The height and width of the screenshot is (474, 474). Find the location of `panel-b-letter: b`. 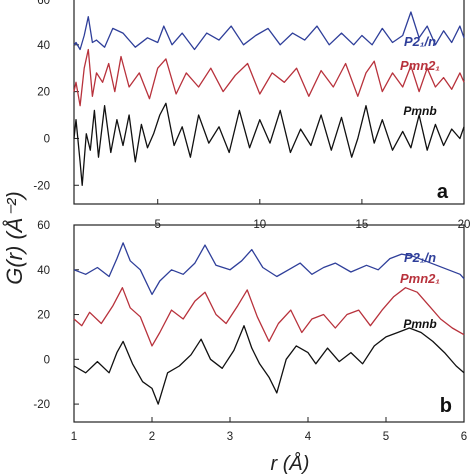

panel-b-letter: b is located at coordinates (446, 406).